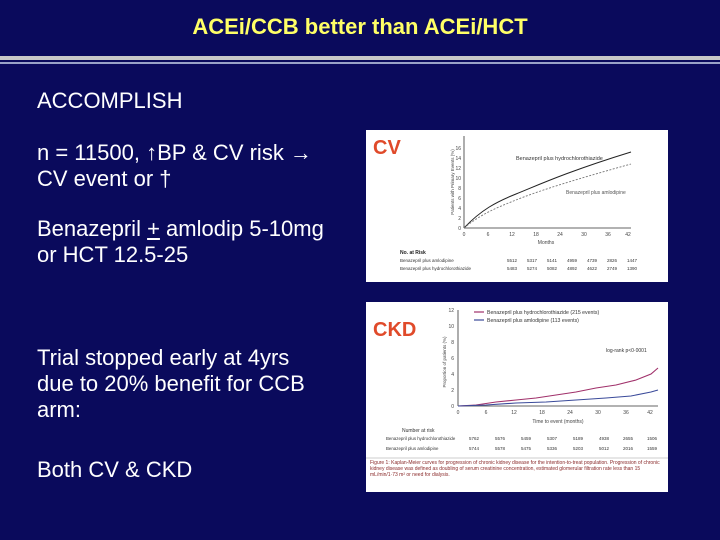 This screenshot has width=720, height=540. Describe the element at coordinates (578, 448) in the screenshot. I see `ckd-risk-cell: 5203` at that location.